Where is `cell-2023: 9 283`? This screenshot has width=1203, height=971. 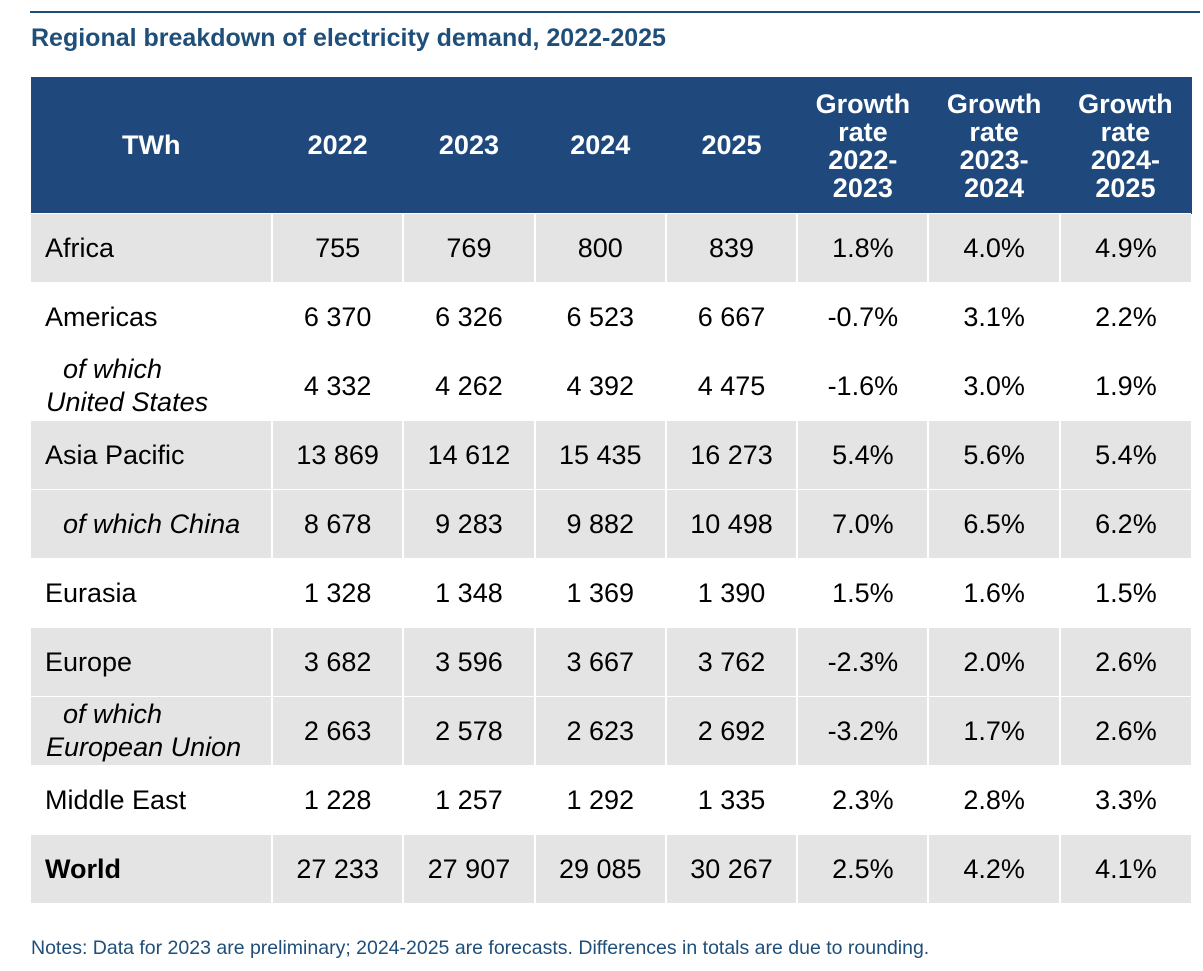 cell-2023: 9 283 is located at coordinates (469, 524).